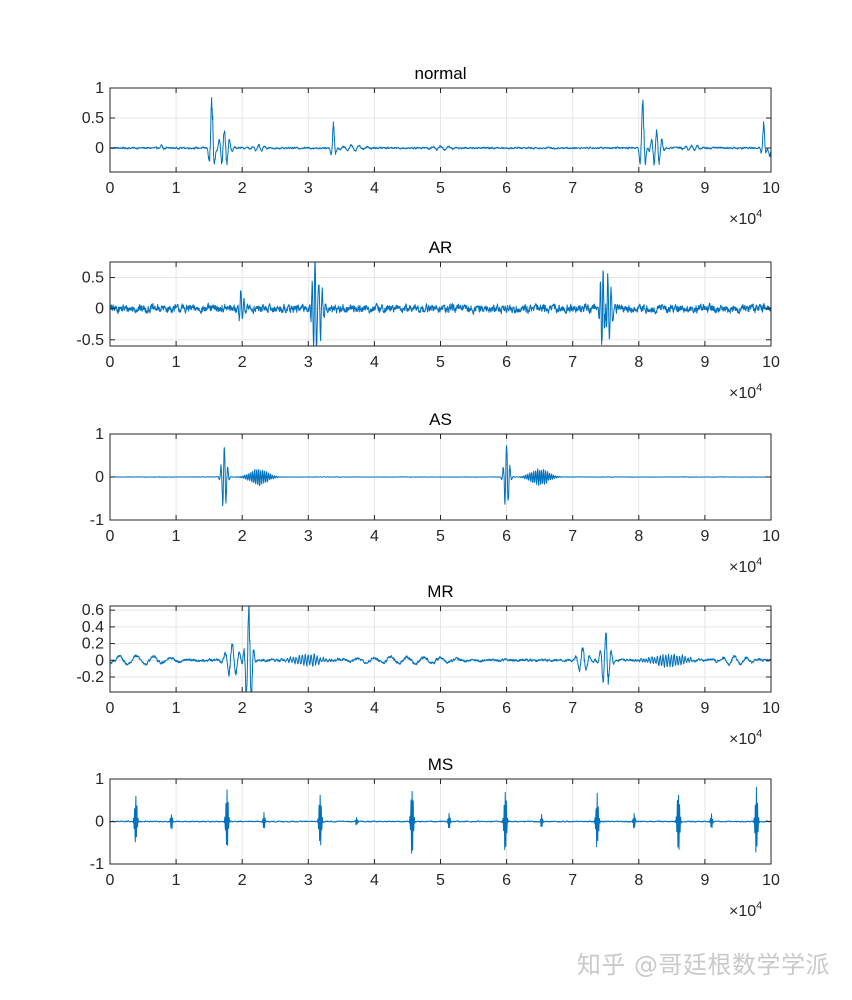 The width and height of the screenshot is (852, 1000). I want to click on y-tick-label: 0.6, so click(93, 610).